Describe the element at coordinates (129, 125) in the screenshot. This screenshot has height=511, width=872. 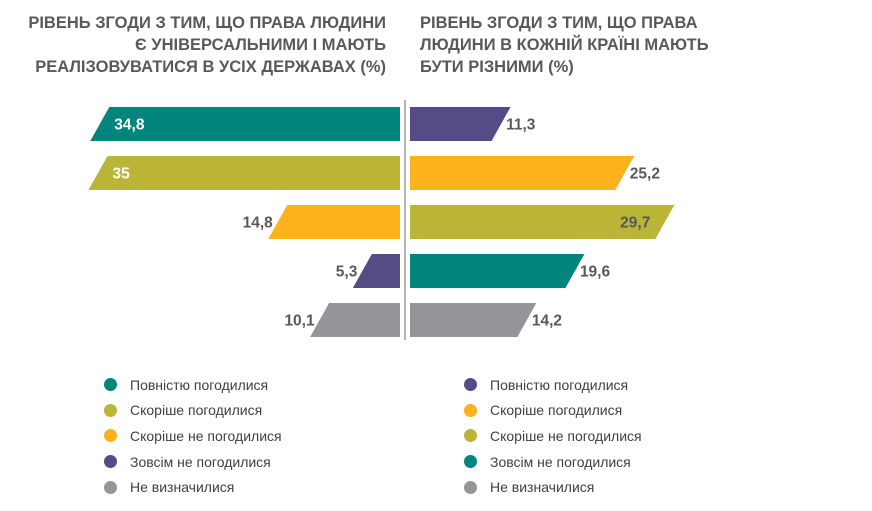
I see `left-value-label: 34,8` at that location.